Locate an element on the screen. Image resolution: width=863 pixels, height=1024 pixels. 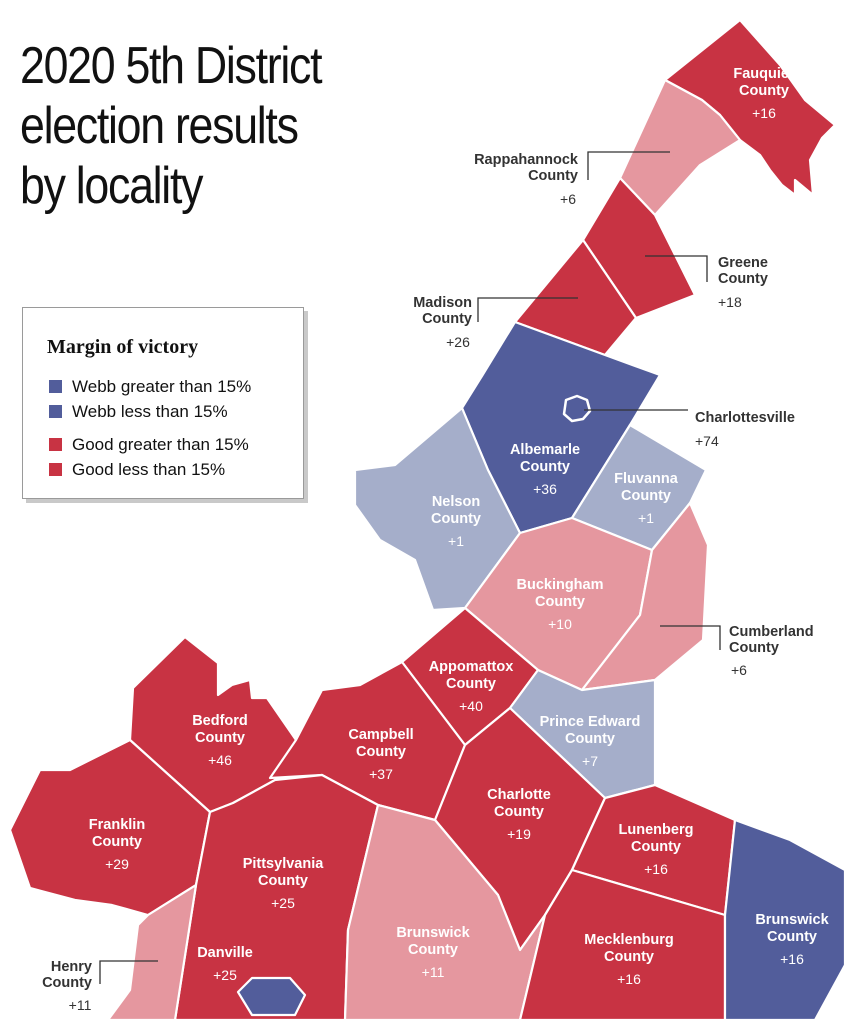
brunswick-county-shape is located at coordinates (785, 920).